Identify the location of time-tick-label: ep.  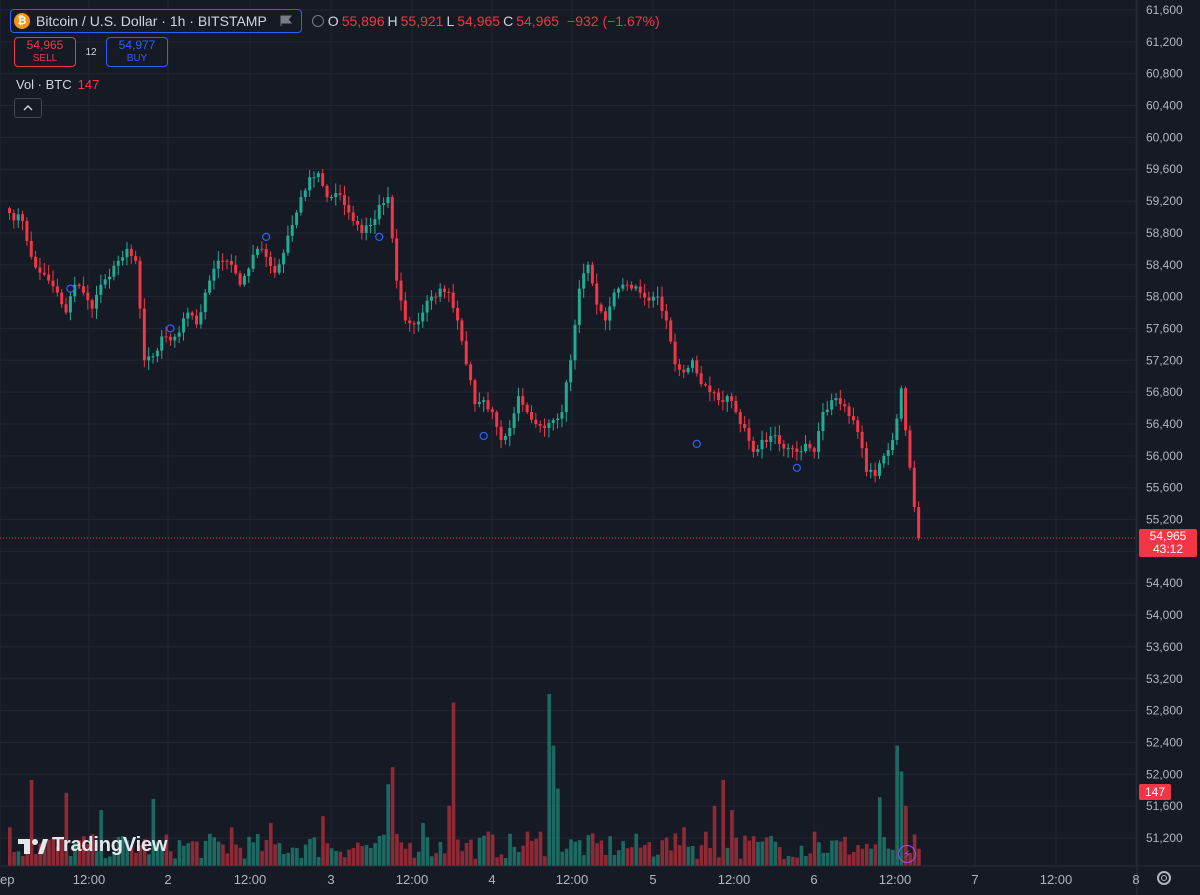
(7, 879).